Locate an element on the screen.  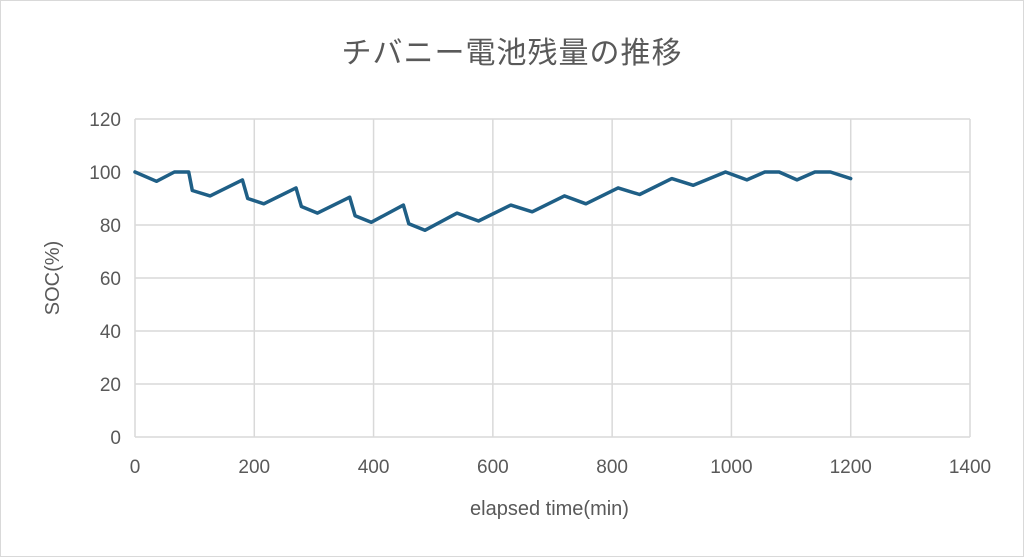
x-tick-label: 1400 is located at coordinates (970, 467).